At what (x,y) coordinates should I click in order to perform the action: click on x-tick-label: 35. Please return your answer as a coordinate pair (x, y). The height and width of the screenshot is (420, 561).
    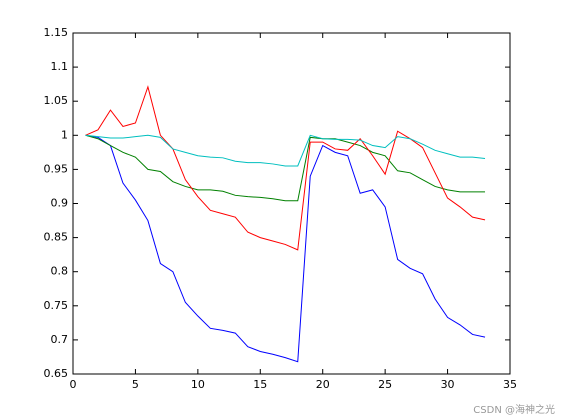
    Looking at the image, I should click on (510, 384).